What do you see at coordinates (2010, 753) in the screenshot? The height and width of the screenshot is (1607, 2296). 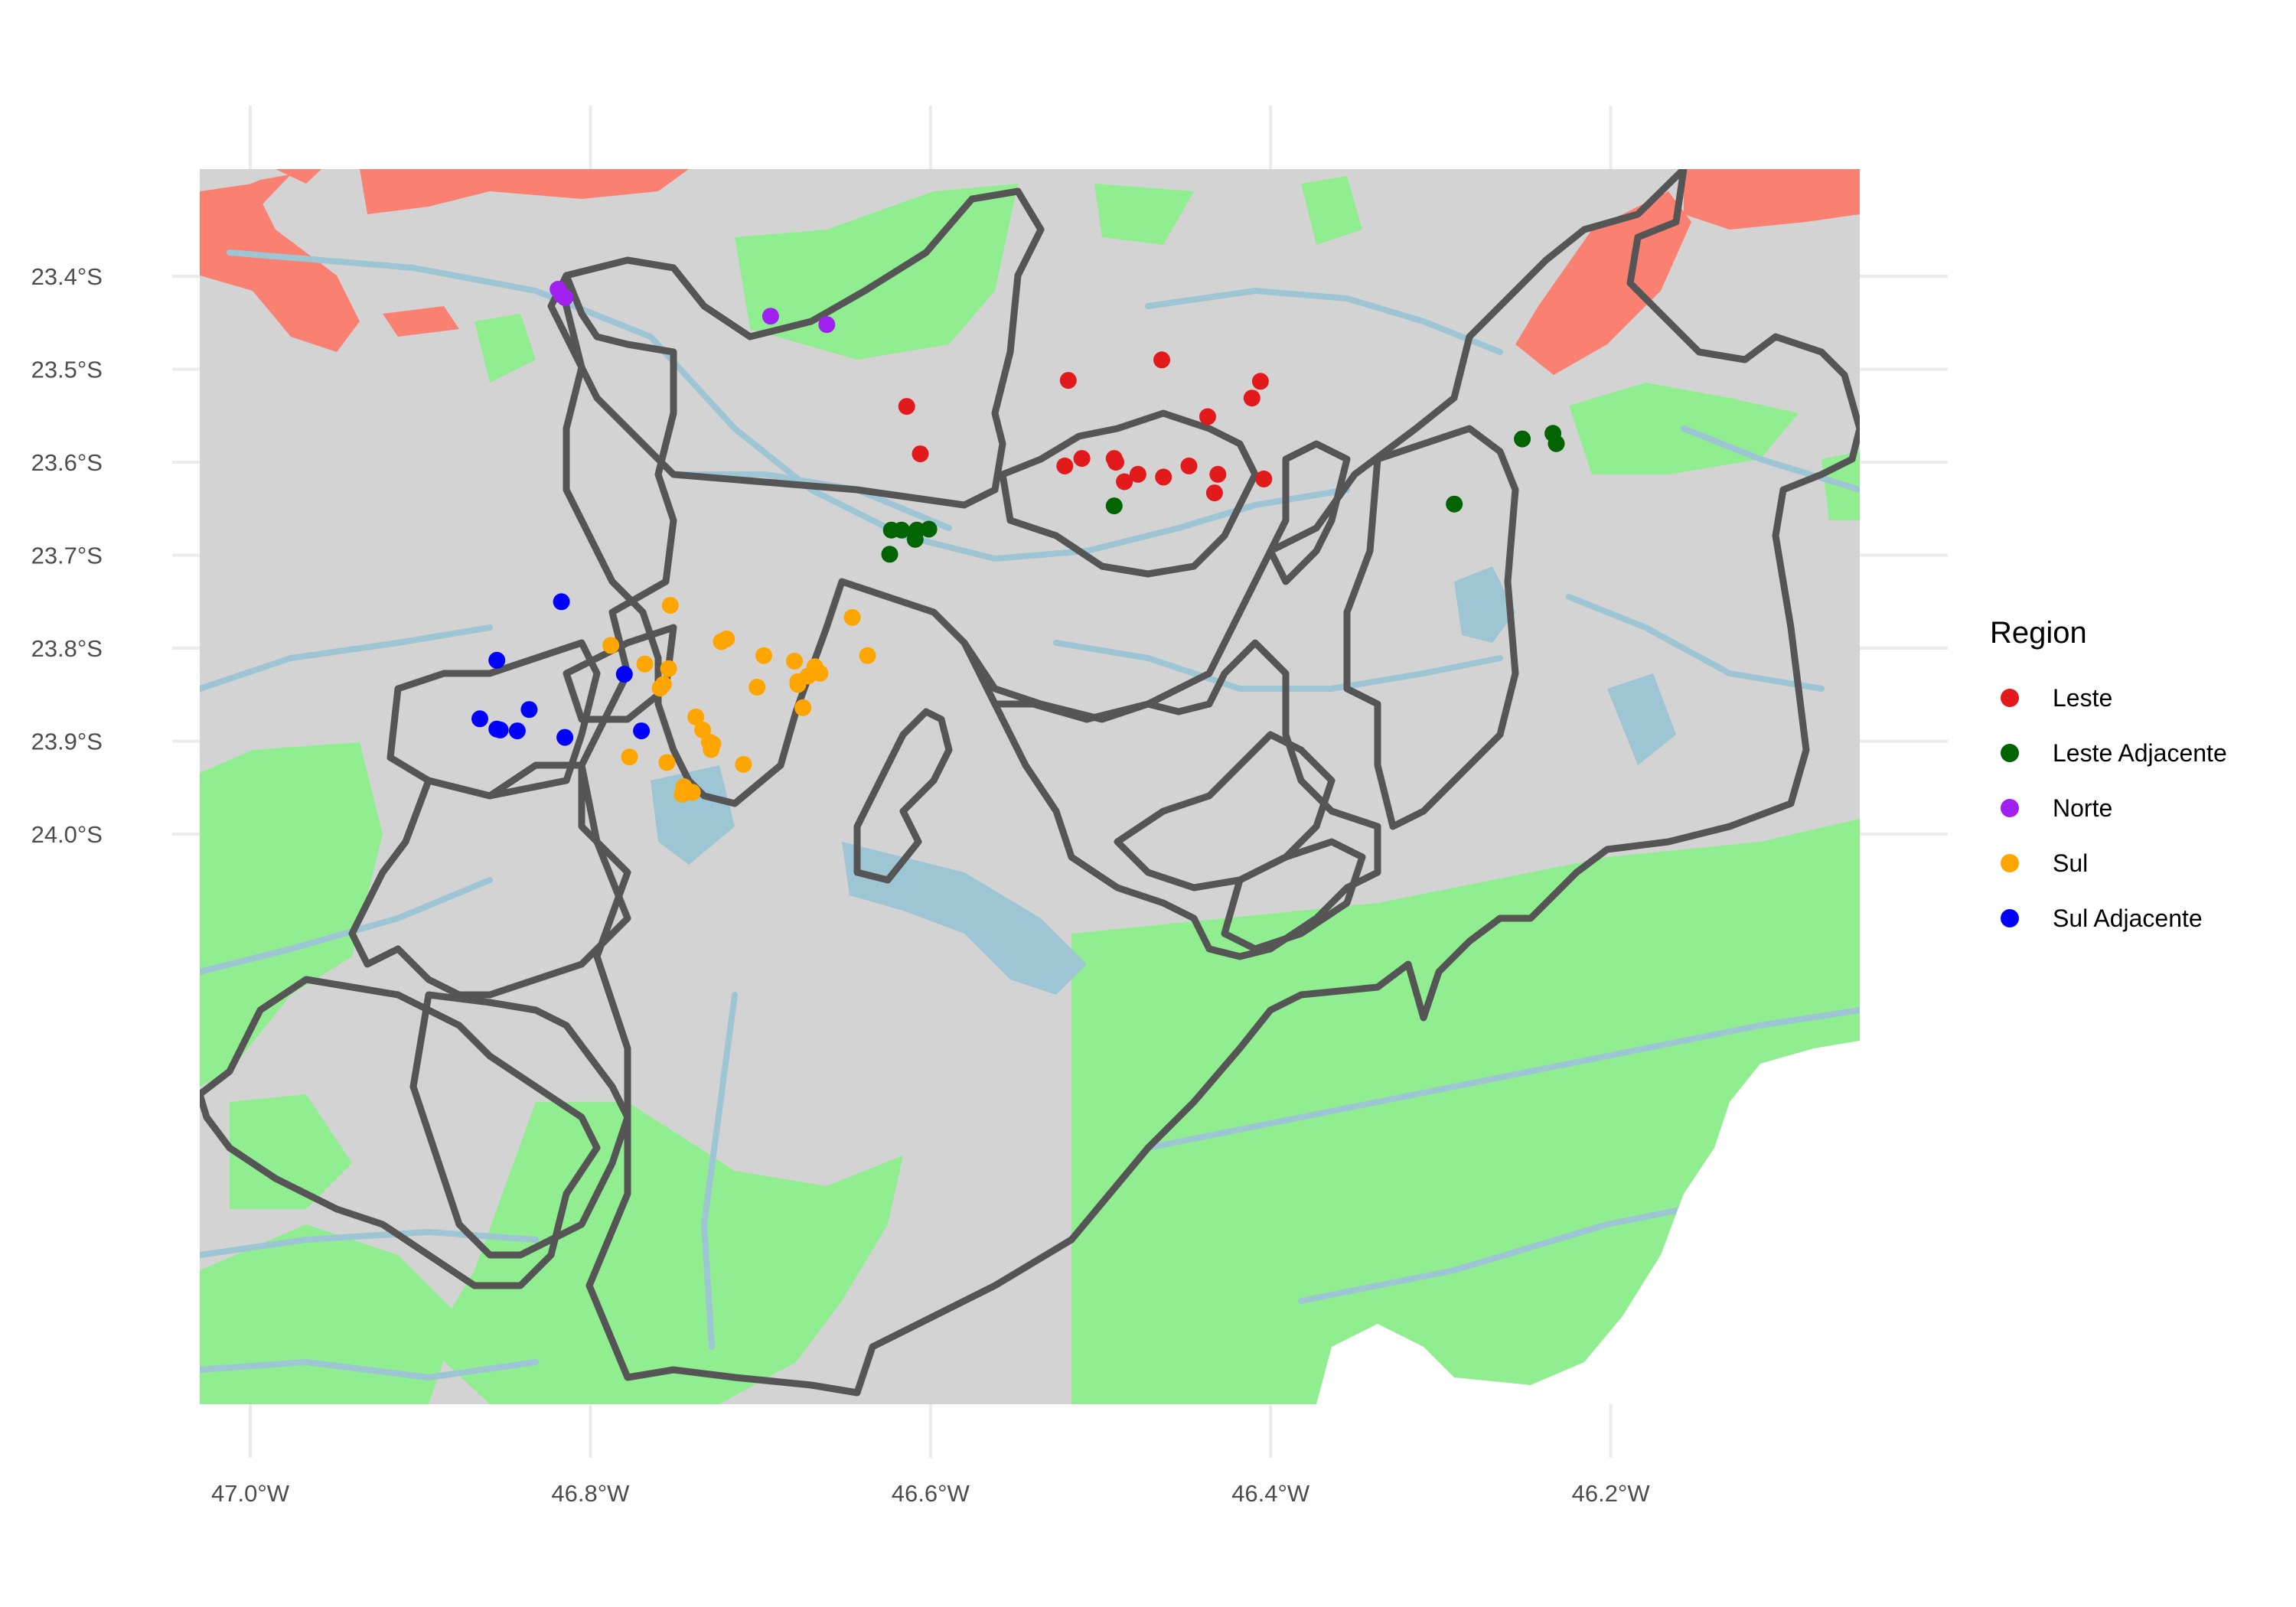 I see `legend-swatch-leste-adjacente` at bounding box center [2010, 753].